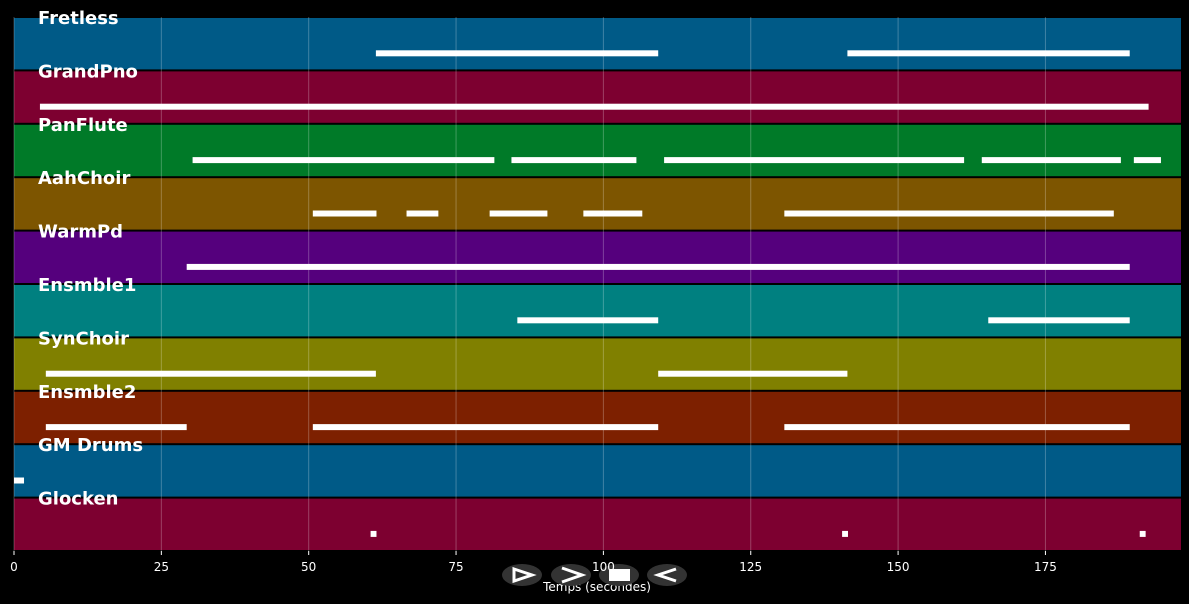  What do you see at coordinates (750, 567) in the screenshot?
I see `x-tick-label: 125` at bounding box center [750, 567].